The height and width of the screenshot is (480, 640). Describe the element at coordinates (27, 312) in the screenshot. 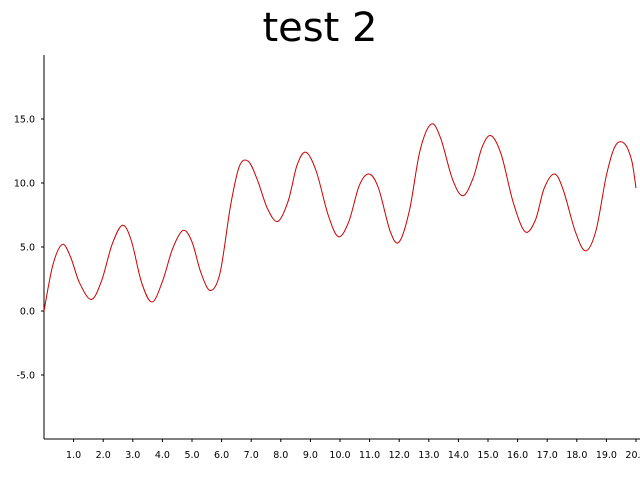

I see `y-tick-label: 0.0` at that location.